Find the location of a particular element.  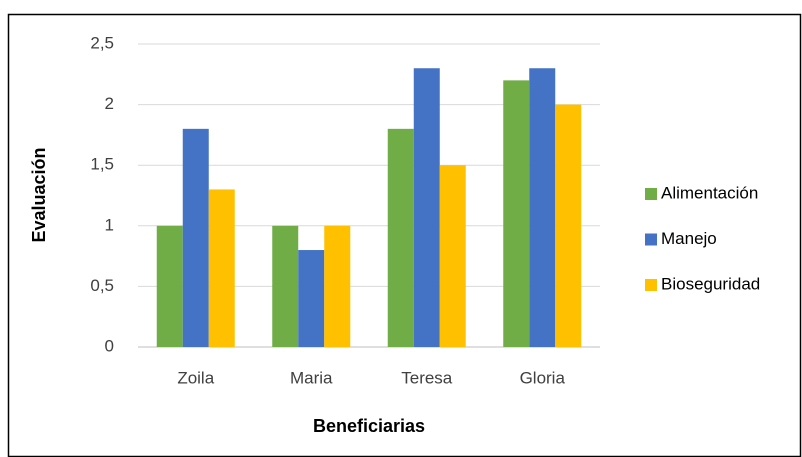

legend-label: Bioseguridad is located at coordinates (710, 283).